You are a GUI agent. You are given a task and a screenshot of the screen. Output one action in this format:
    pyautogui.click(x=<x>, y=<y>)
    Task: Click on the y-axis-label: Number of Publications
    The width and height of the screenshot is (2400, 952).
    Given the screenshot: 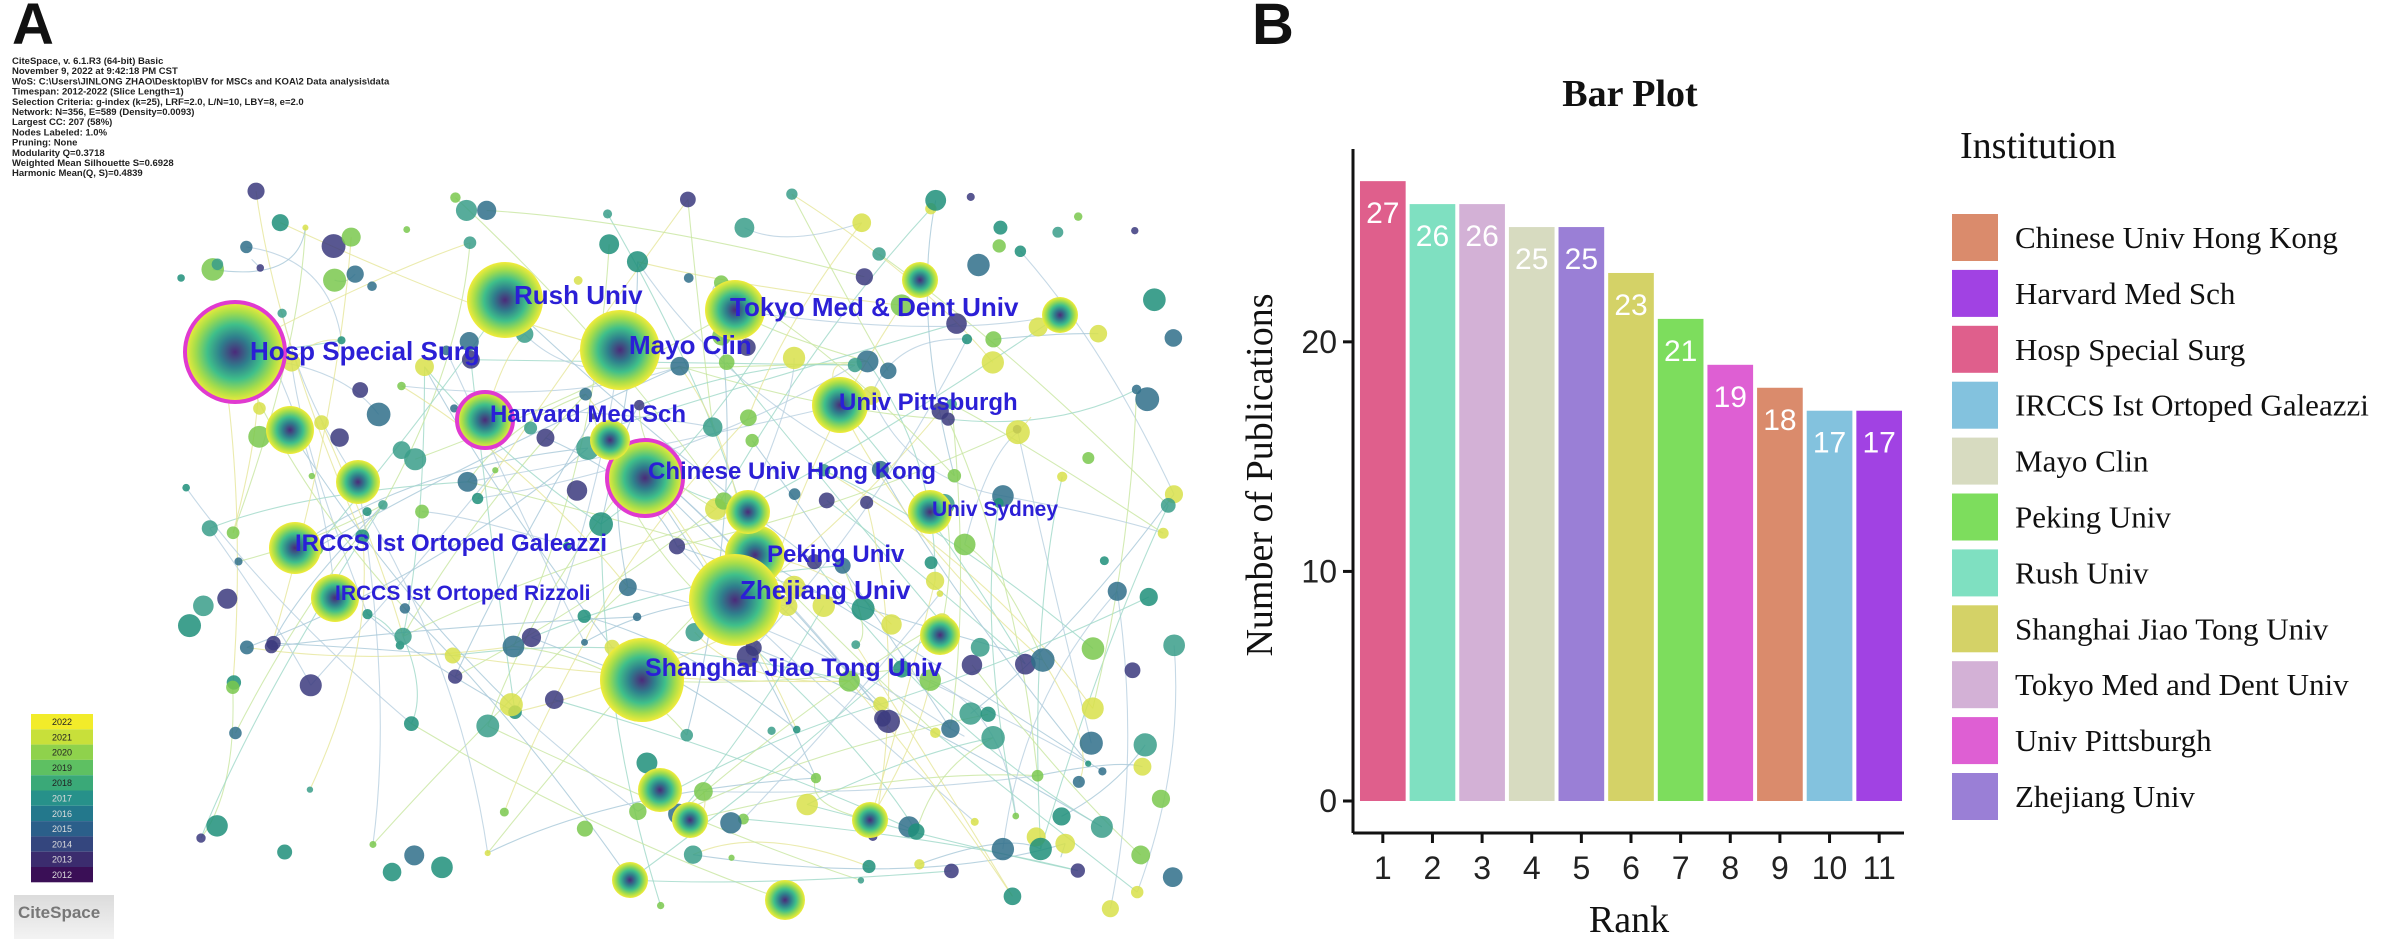 What is the action you would take?
    pyautogui.click(x=1260, y=474)
    